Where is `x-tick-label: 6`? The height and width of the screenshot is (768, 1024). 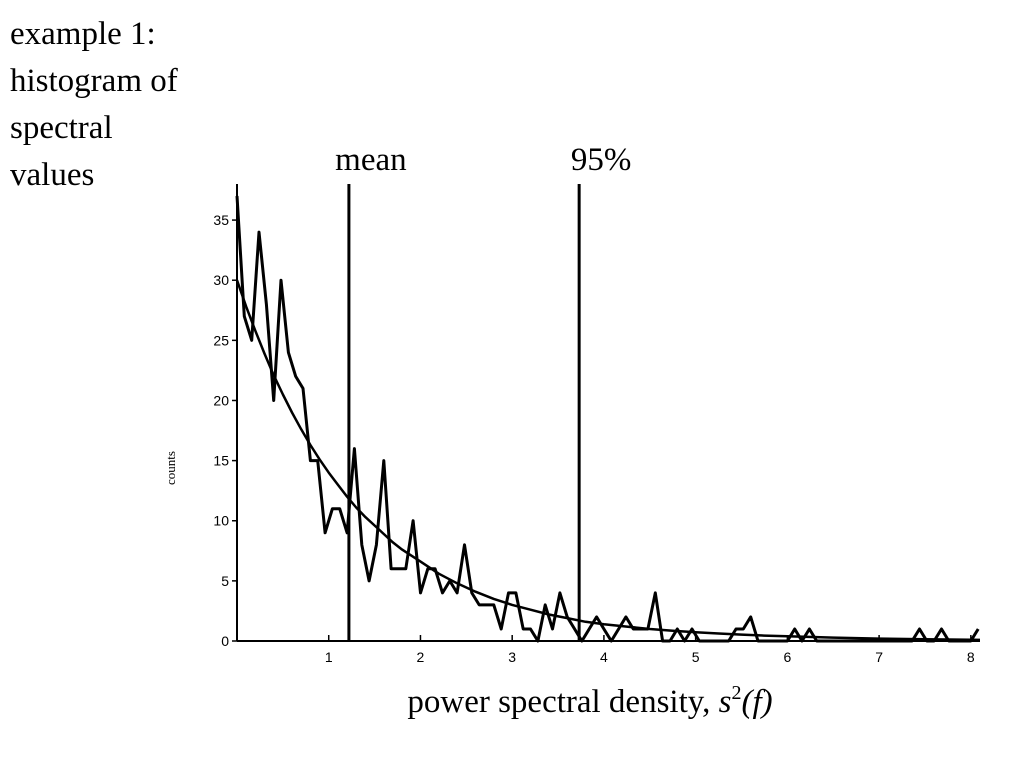
x-tick-label: 6 is located at coordinates (787, 657).